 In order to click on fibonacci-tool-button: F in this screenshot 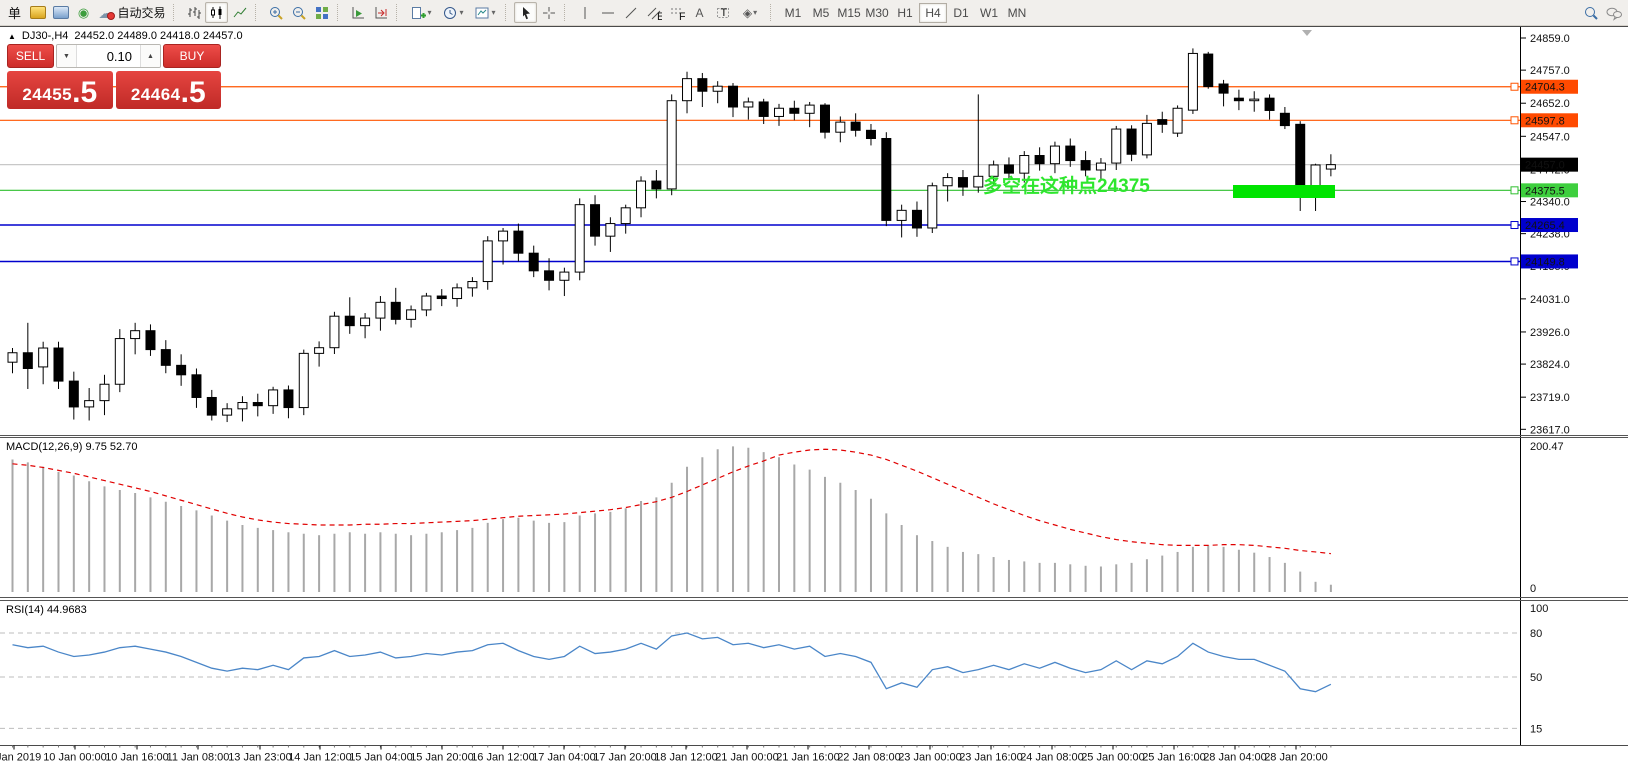, I will do `click(676, 12)`.